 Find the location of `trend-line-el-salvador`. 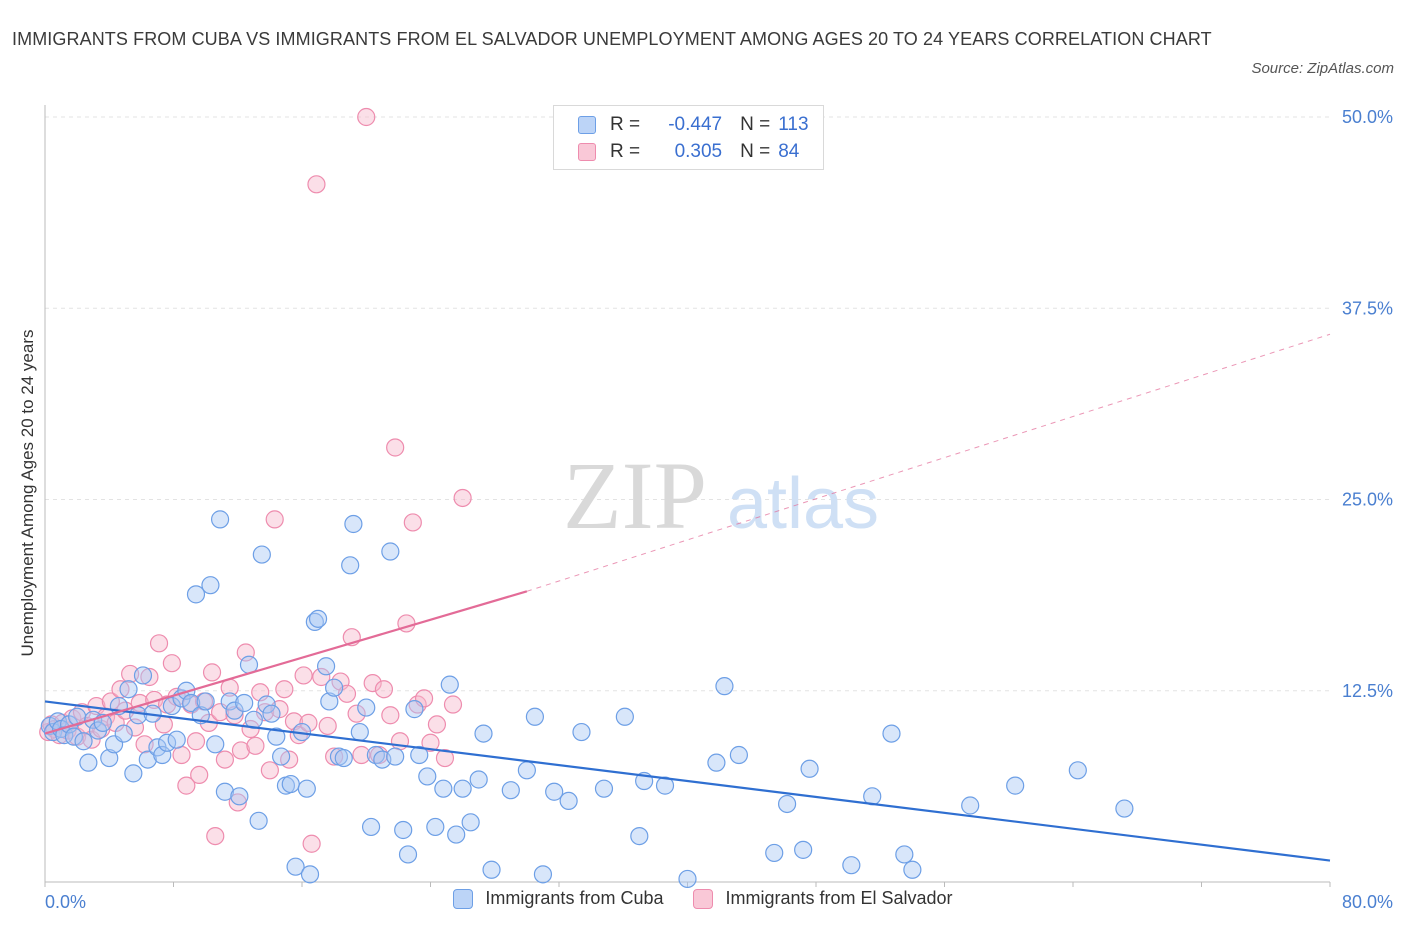

trend-line-el-salvador is located at coordinates (286, 662).